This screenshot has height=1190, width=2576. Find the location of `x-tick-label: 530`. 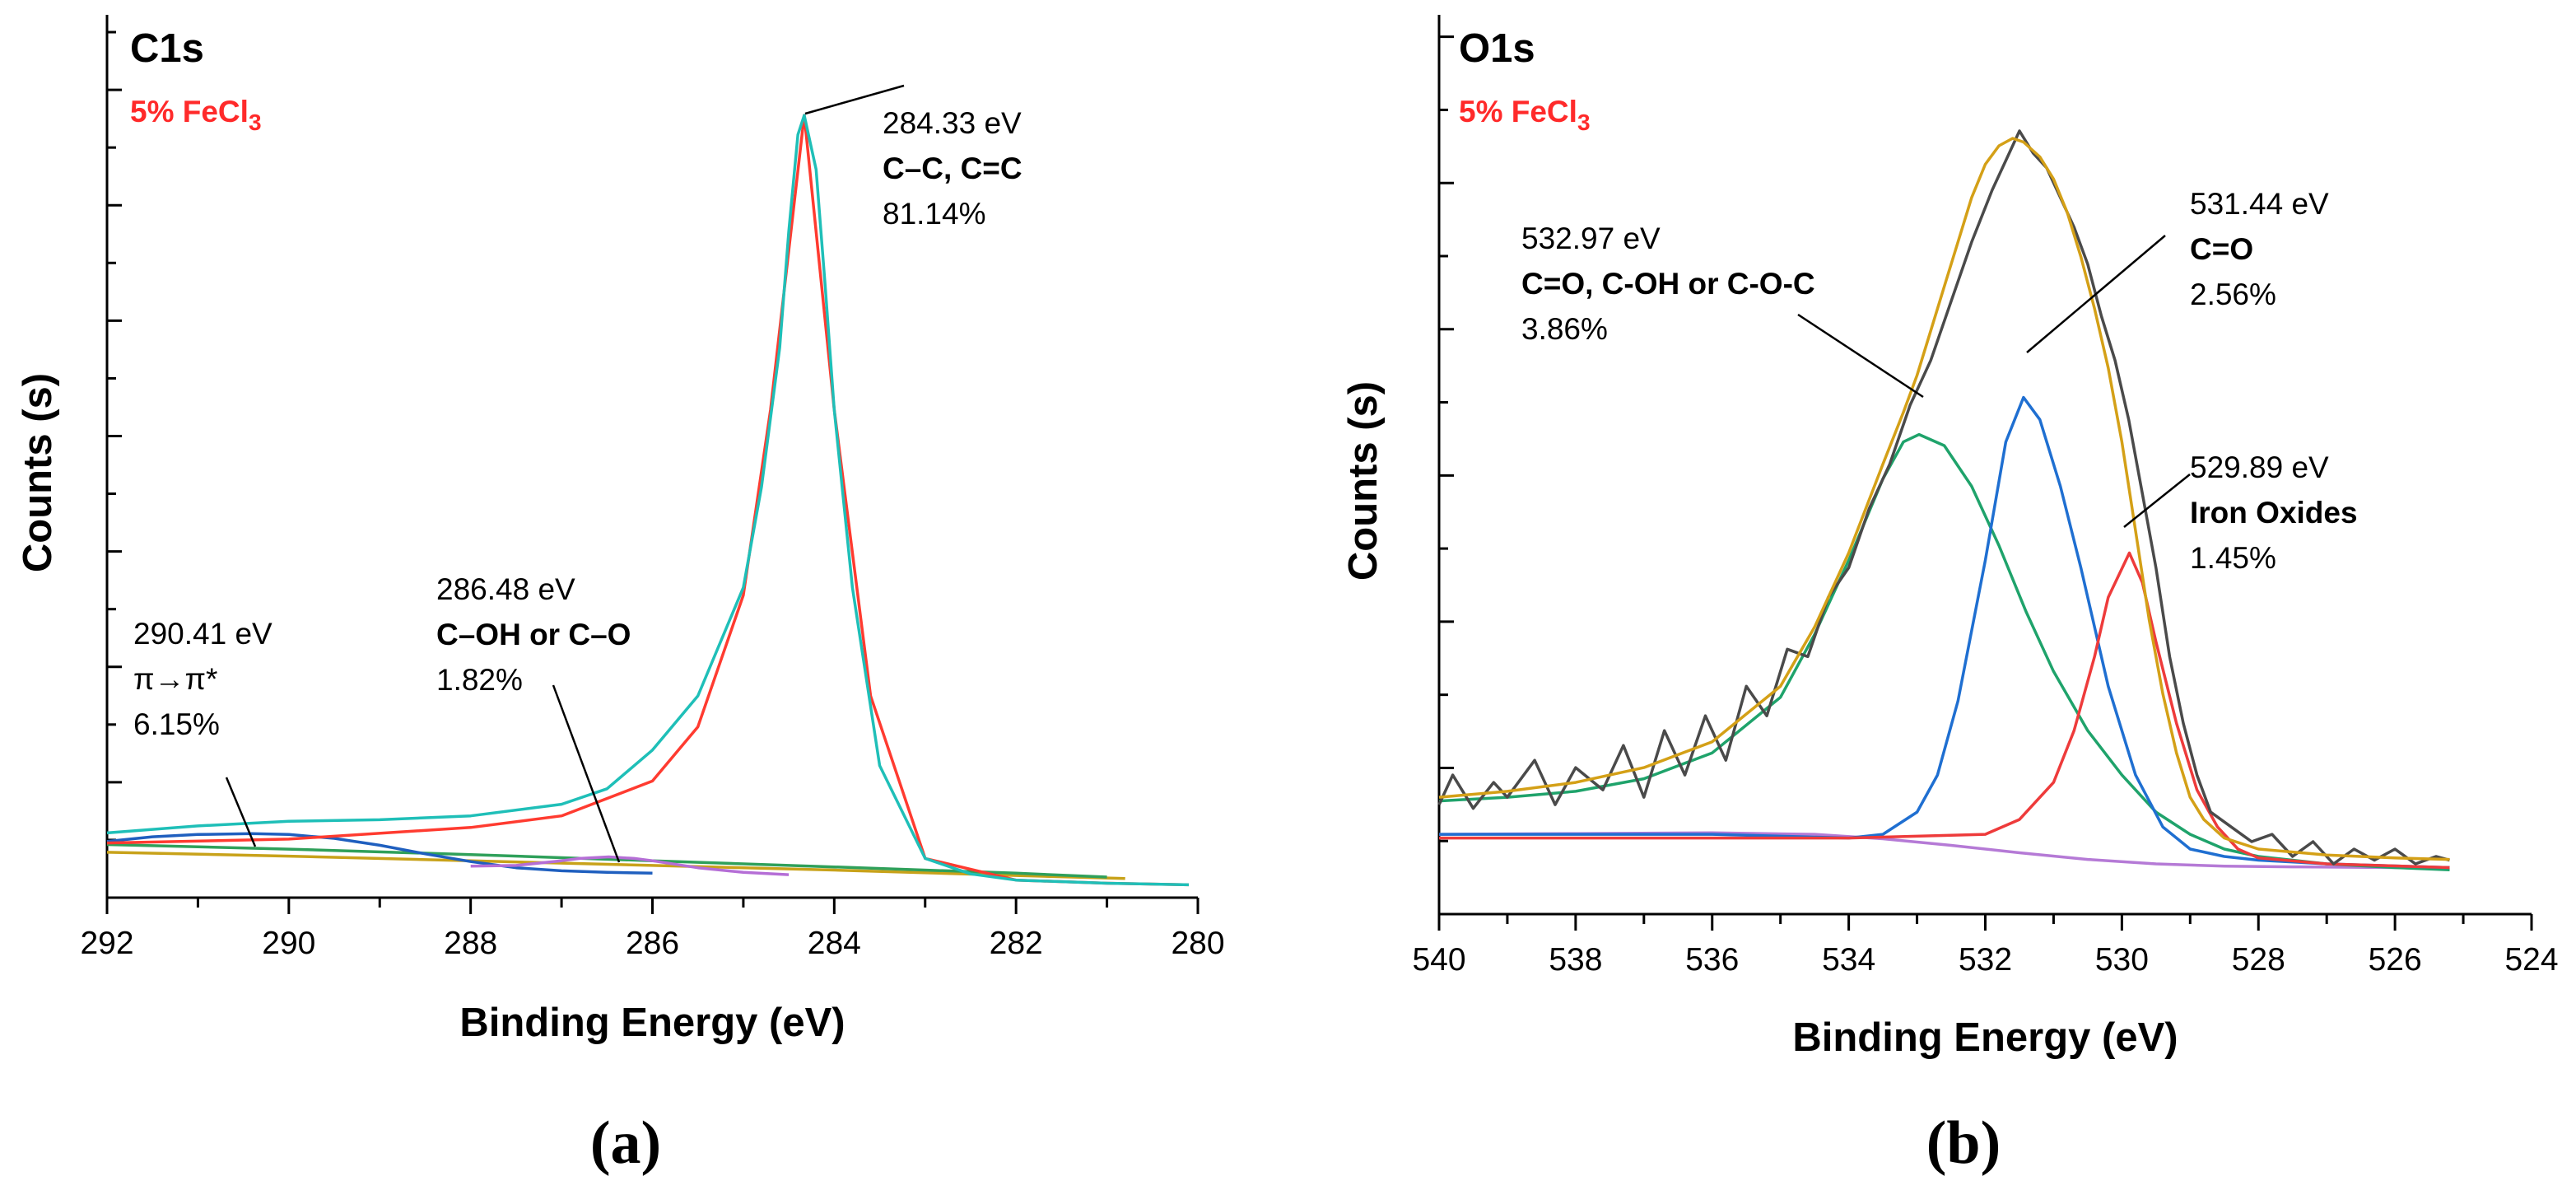

x-tick-label: 530 is located at coordinates (2122, 960).